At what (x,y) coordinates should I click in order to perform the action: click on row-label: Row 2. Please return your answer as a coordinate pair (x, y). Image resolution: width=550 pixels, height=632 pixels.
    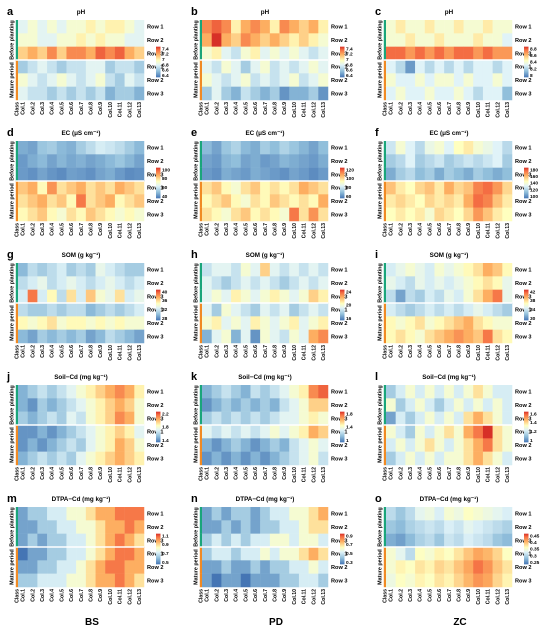
    Looking at the image, I should click on (155, 162).